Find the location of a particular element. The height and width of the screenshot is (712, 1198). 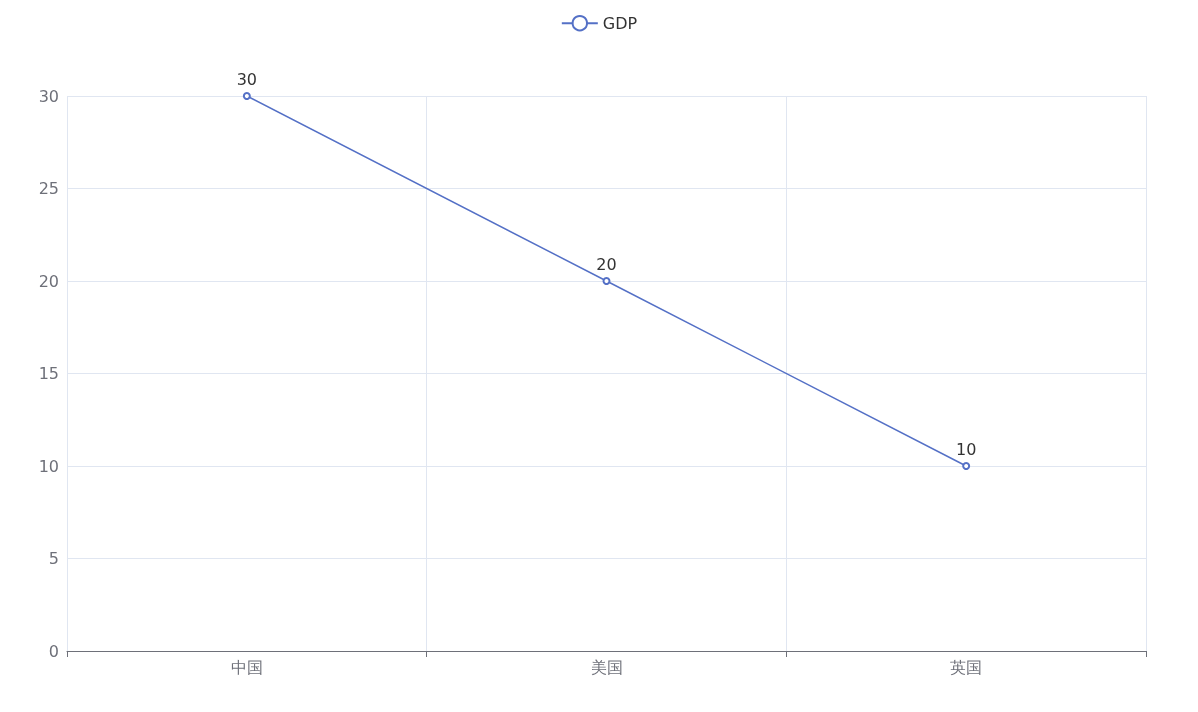

data-label: 30 is located at coordinates (247, 79).